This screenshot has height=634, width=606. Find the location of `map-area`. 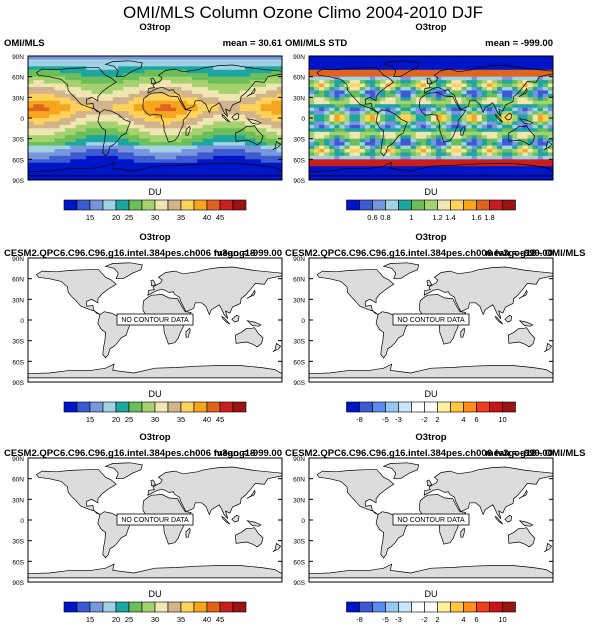

map-area is located at coordinates (155, 320).